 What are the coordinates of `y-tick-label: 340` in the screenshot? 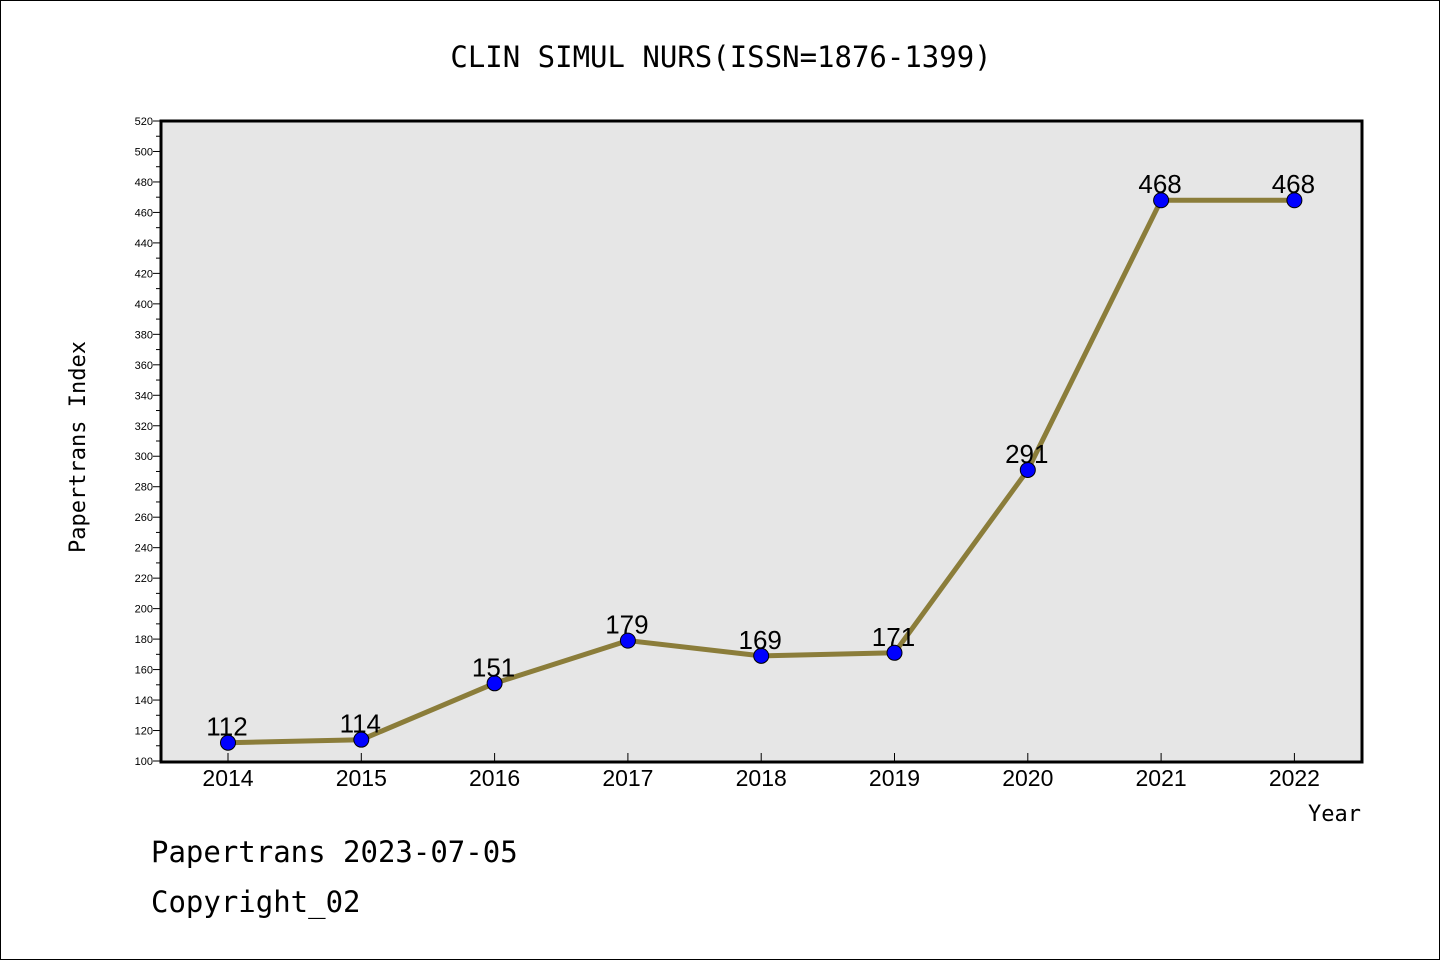 It's located at (144, 396).